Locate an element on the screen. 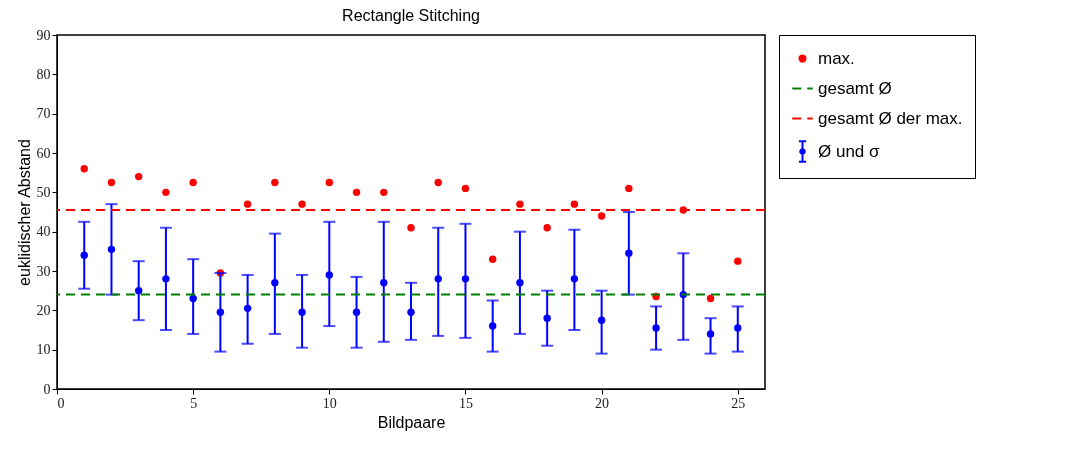 The height and width of the screenshot is (459, 1091). legend-label: max. is located at coordinates (836, 58).